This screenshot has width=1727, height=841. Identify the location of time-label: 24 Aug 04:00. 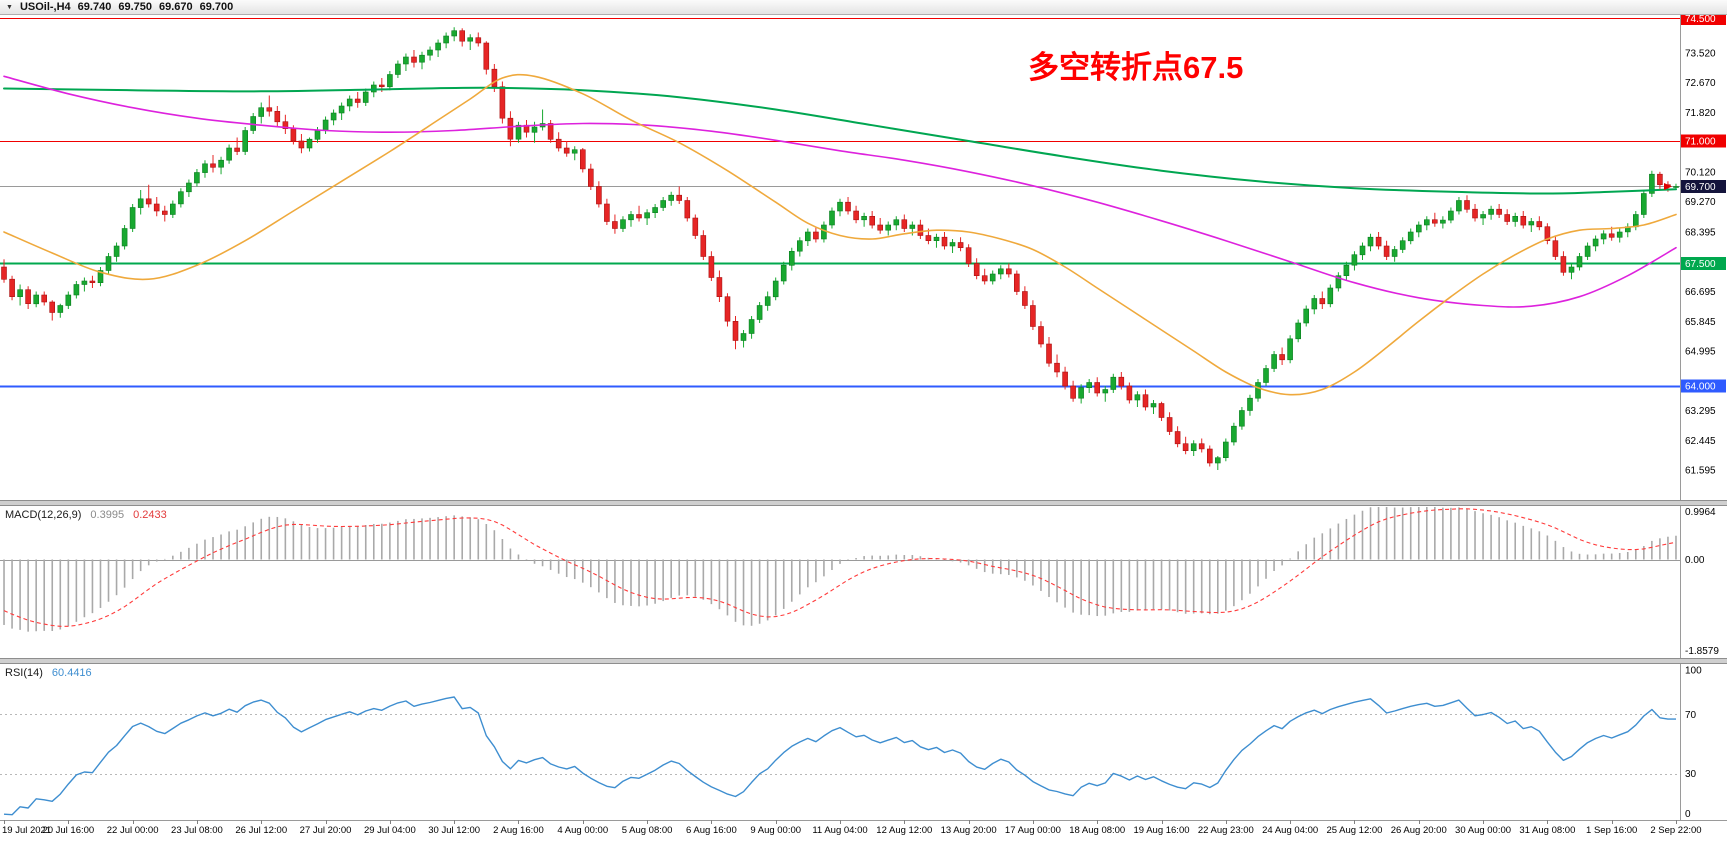
(1290, 830).